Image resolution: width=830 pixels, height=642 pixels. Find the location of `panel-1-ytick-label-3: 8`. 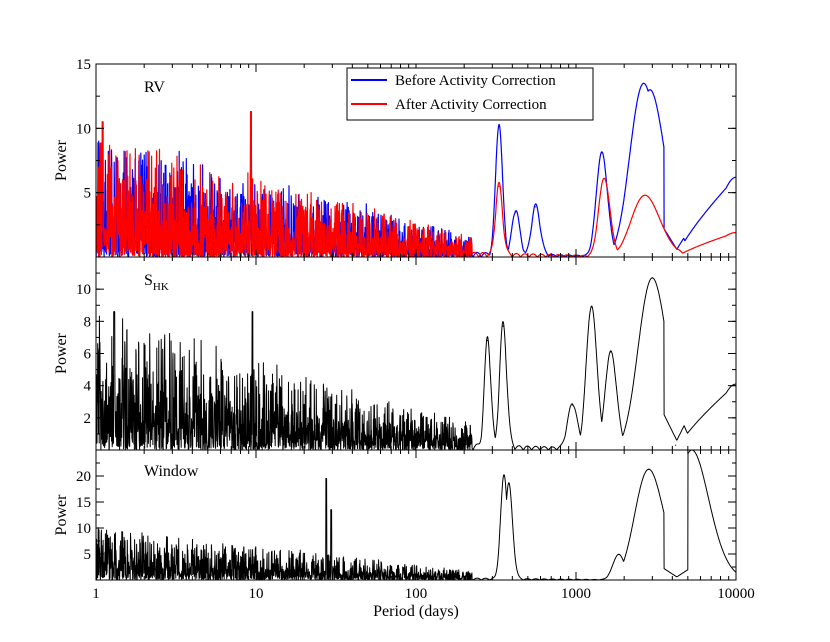

panel-1-ytick-label-3: 8 is located at coordinates (88, 322).